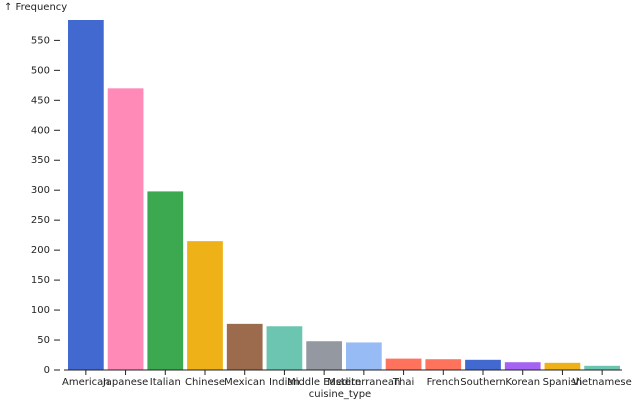 The height and width of the screenshot is (400, 640). Describe the element at coordinates (40, 280) in the screenshot. I see `y-tick-label: 150` at that location.